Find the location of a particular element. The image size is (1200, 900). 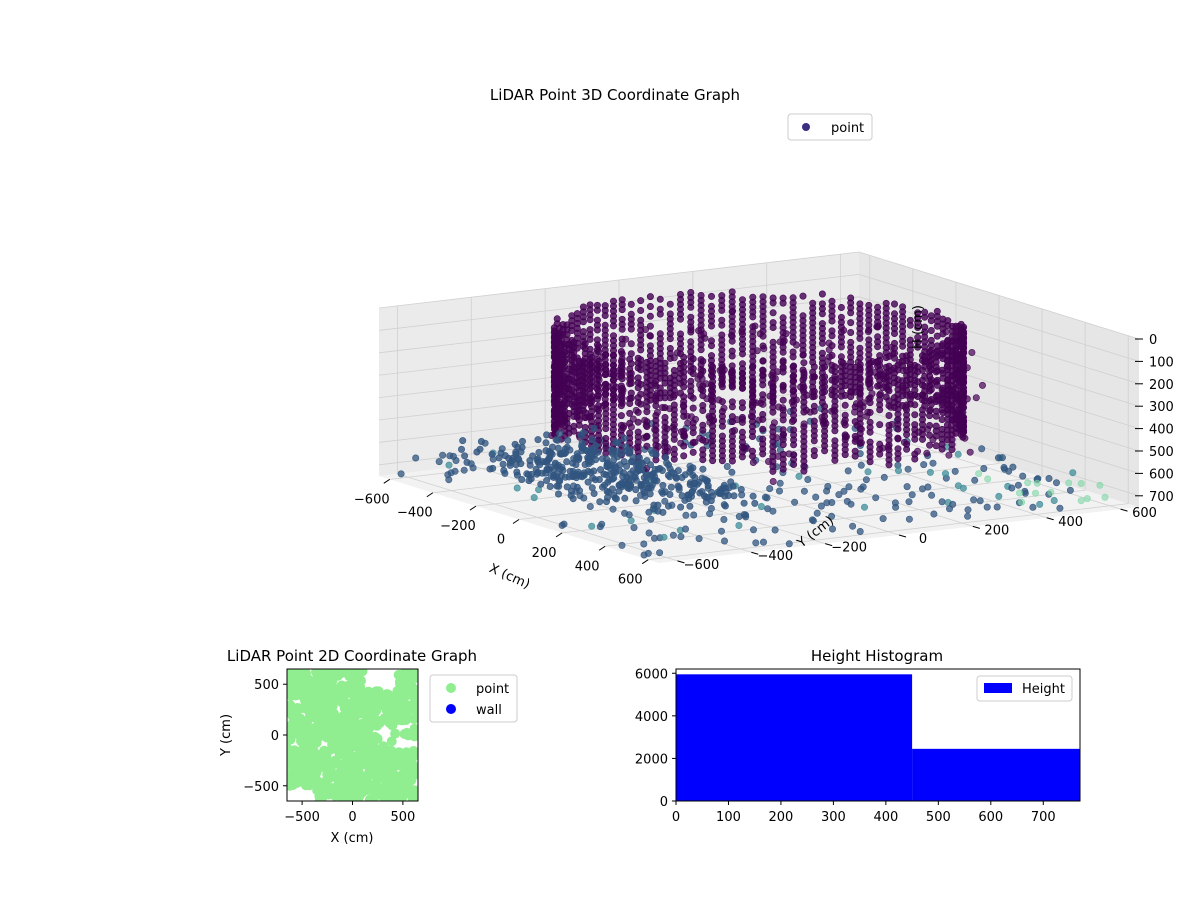

chart-3d-legend: point is located at coordinates (830, 127).